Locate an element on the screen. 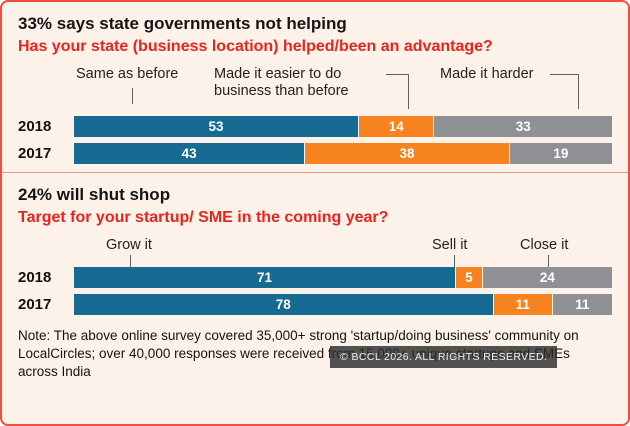  label-made-harder: Made it harder is located at coordinates (487, 74).